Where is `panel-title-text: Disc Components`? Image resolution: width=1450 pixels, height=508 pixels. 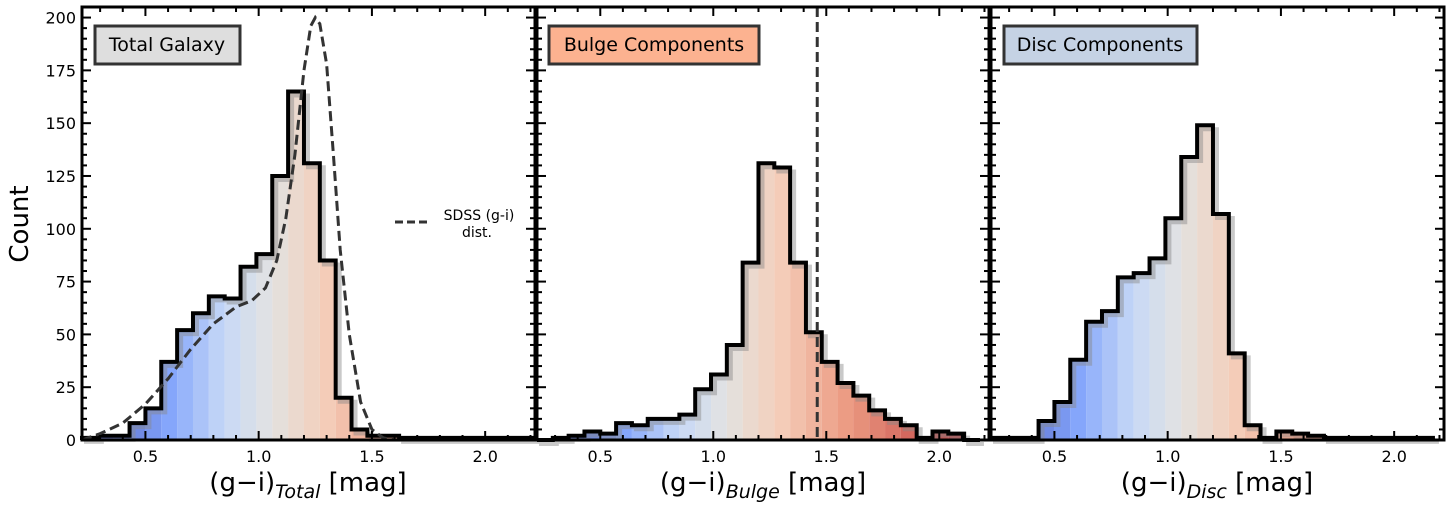 panel-title-text: Disc Components is located at coordinates (1100, 45).